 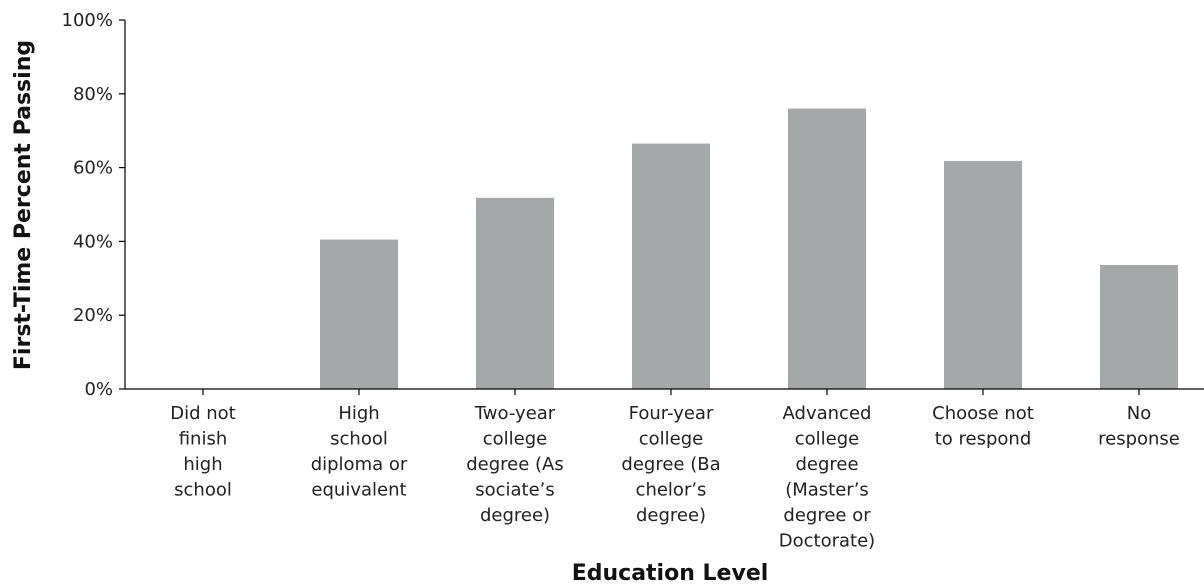 I want to click on y-tick-label: 80%, so click(x=93, y=94).